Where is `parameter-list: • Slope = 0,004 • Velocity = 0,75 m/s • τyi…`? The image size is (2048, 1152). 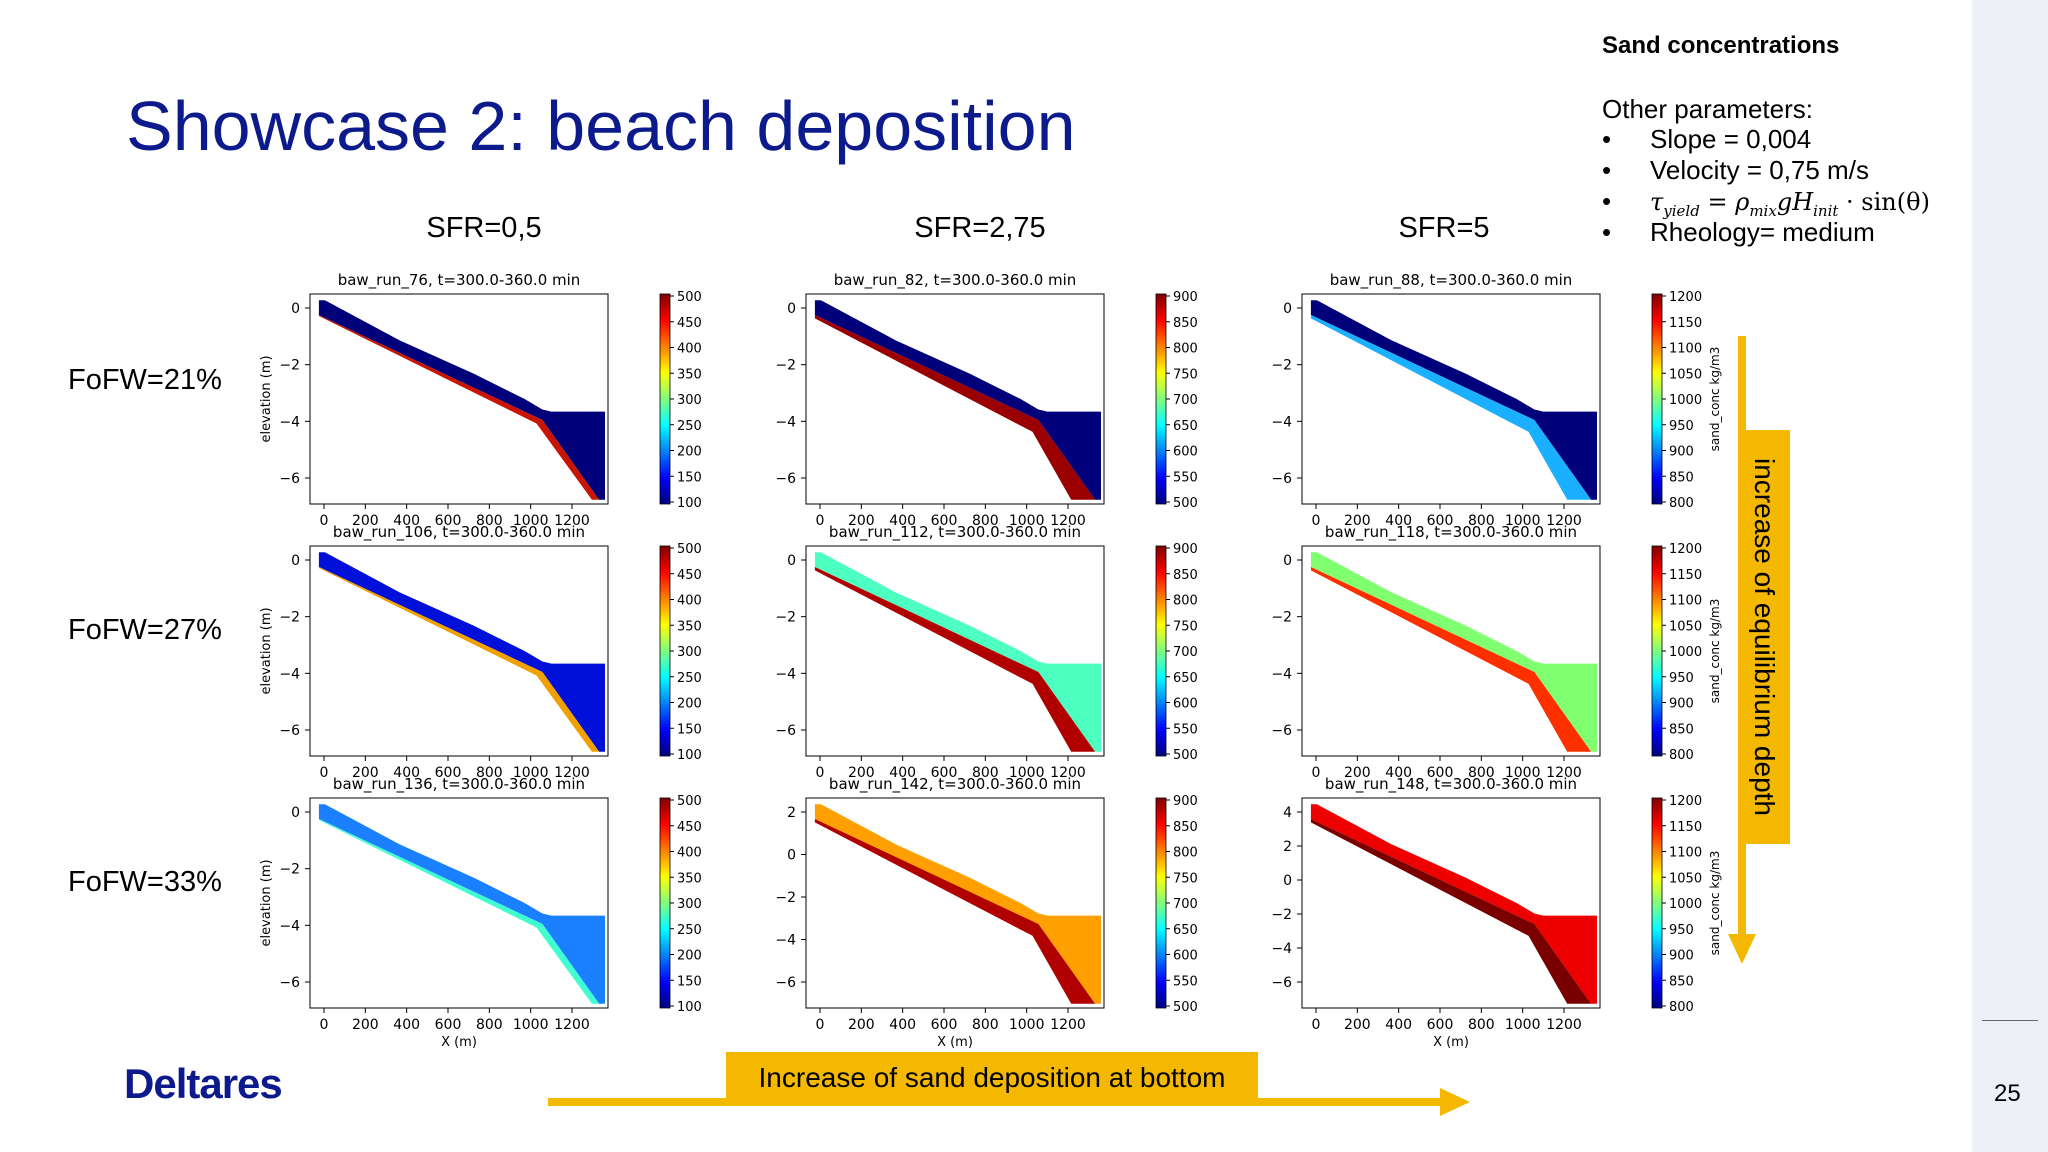 parameter-list: • Slope = 0,004 • Velocity = 0,75 m/s • τyi… is located at coordinates (1766, 186).